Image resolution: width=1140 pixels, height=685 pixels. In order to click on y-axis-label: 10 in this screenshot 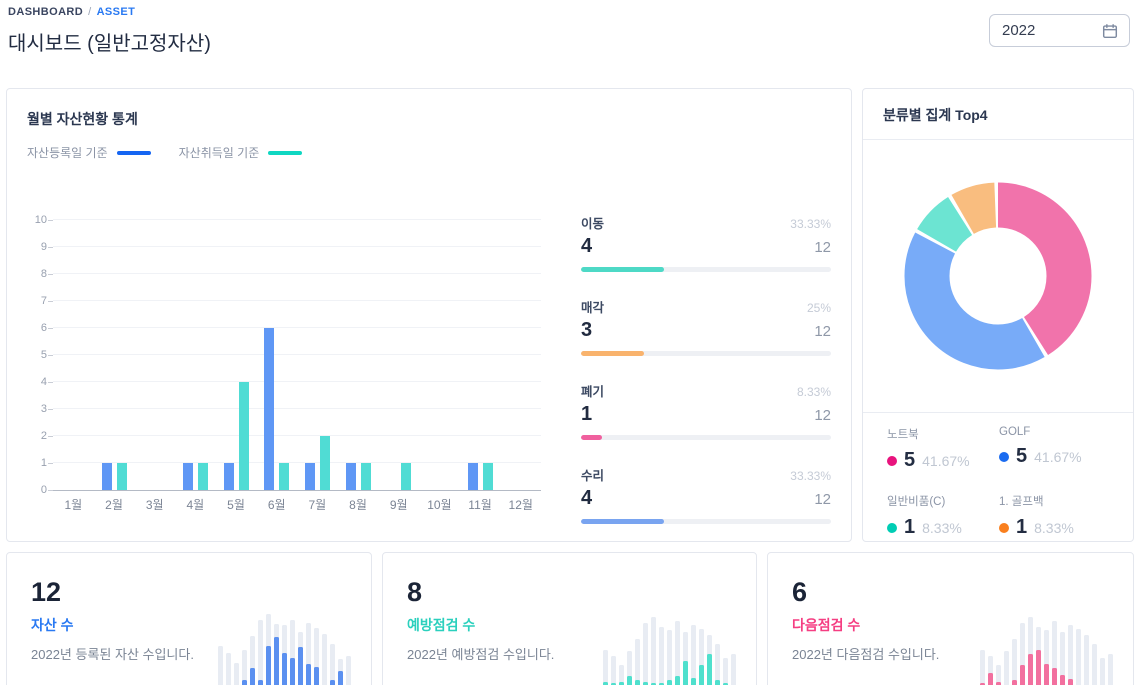, I will do `click(40, 220)`.